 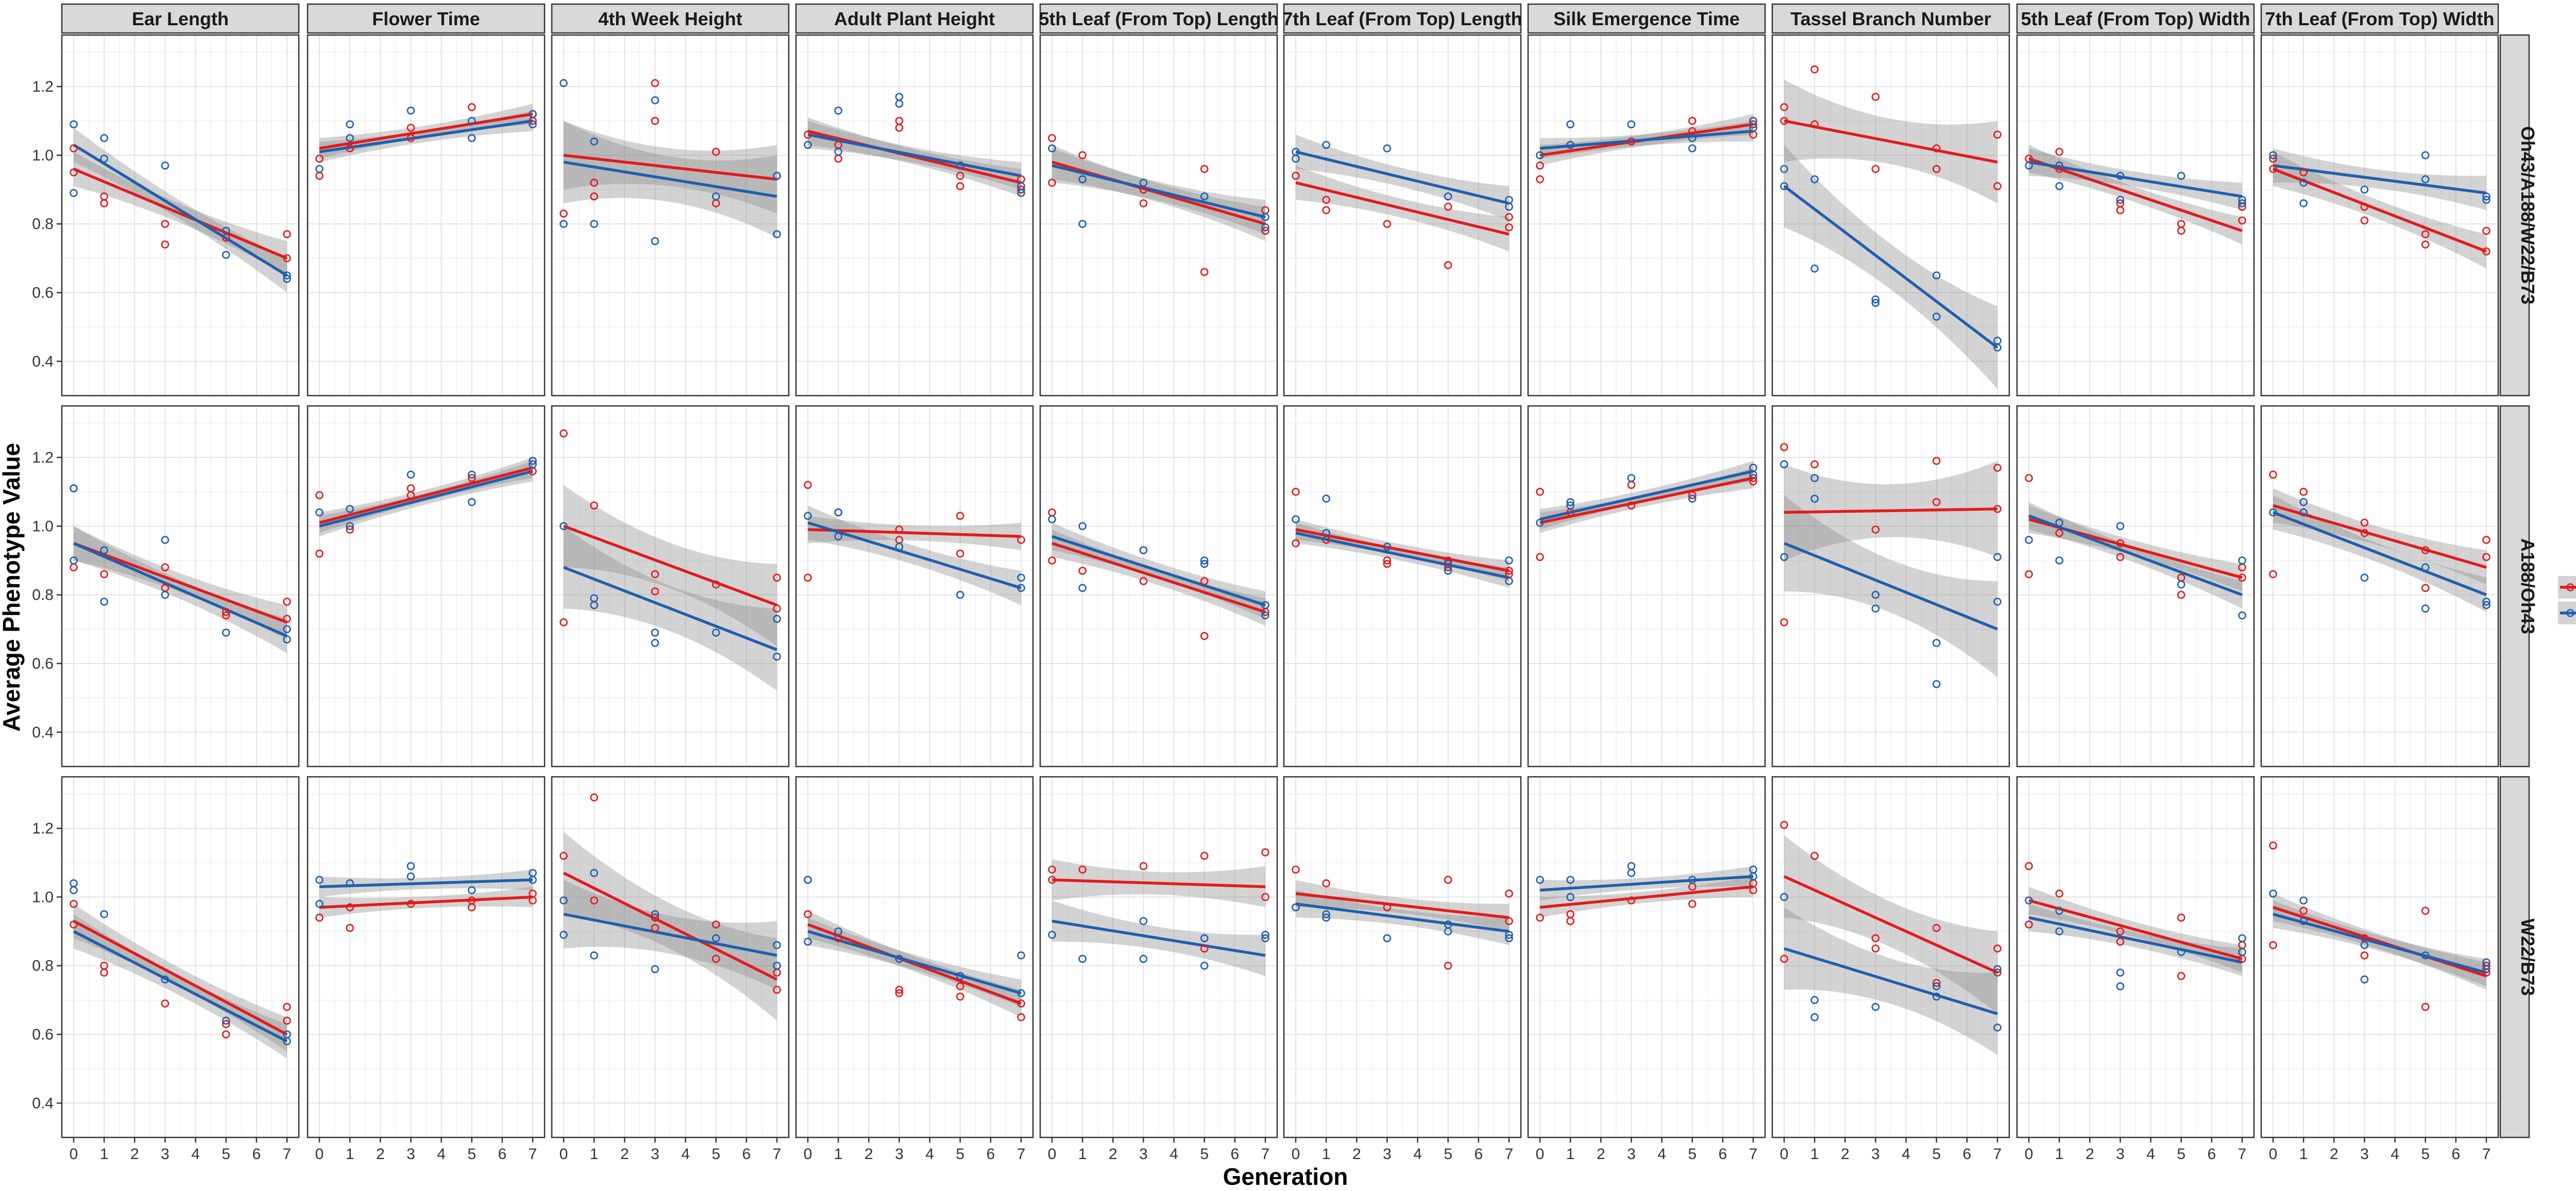 What do you see at coordinates (1631, 1155) in the screenshot?
I see `x-tick-label: 3` at bounding box center [1631, 1155].